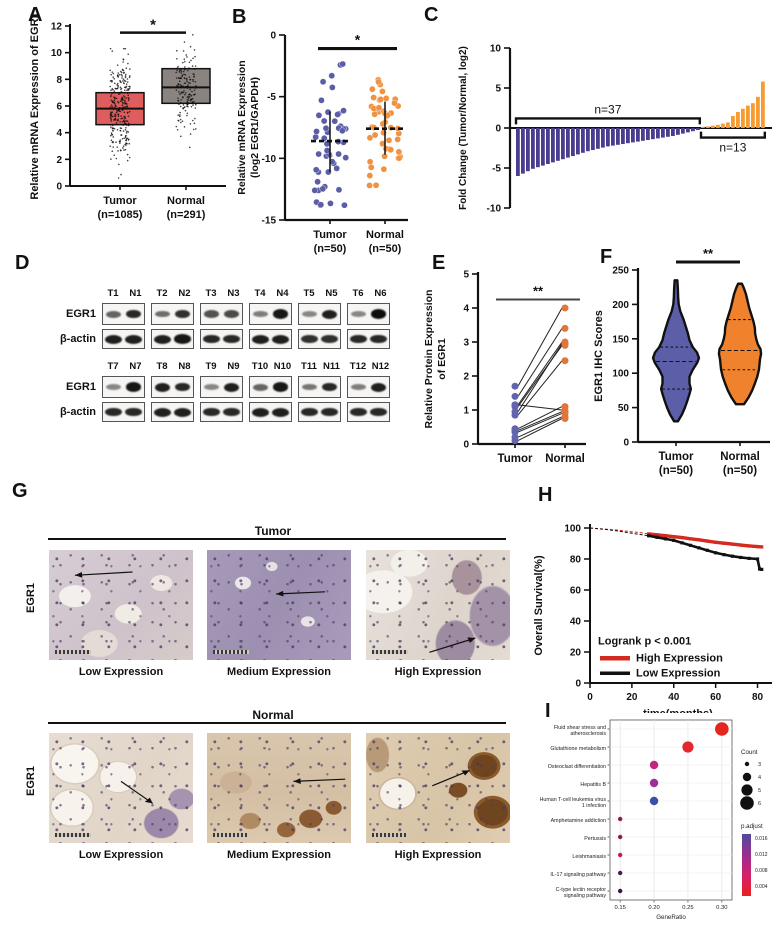 This screenshot has width=778, height=937. Describe the element at coordinates (671, 917) in the screenshot. I see `svg-text: GeneRatio` at that location.